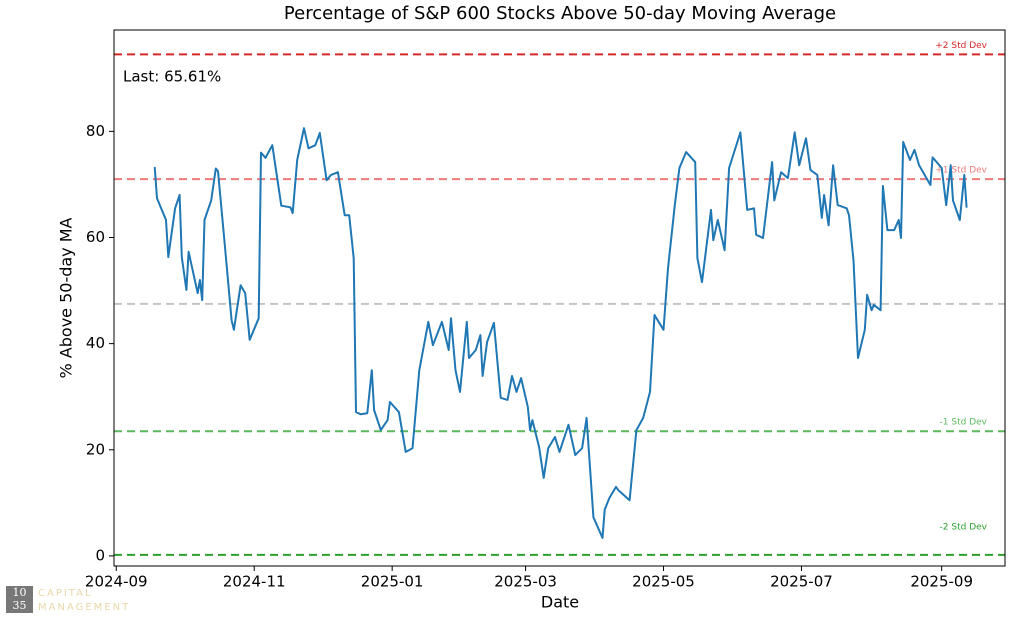  I want to click on y-tick-label: 80, so click(95, 131).